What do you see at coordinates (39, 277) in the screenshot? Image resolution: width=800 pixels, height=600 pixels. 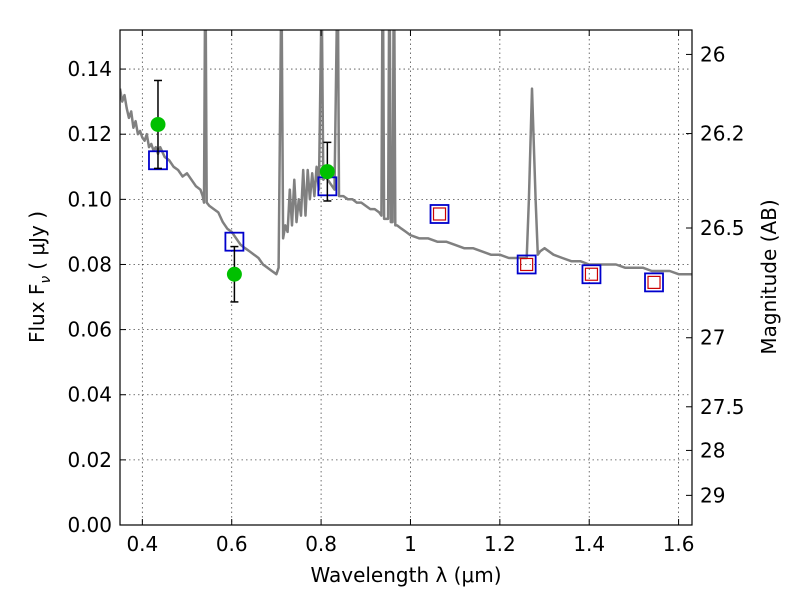 I see `y-axis-label: Flux Fν( μJy )` at bounding box center [39, 277].